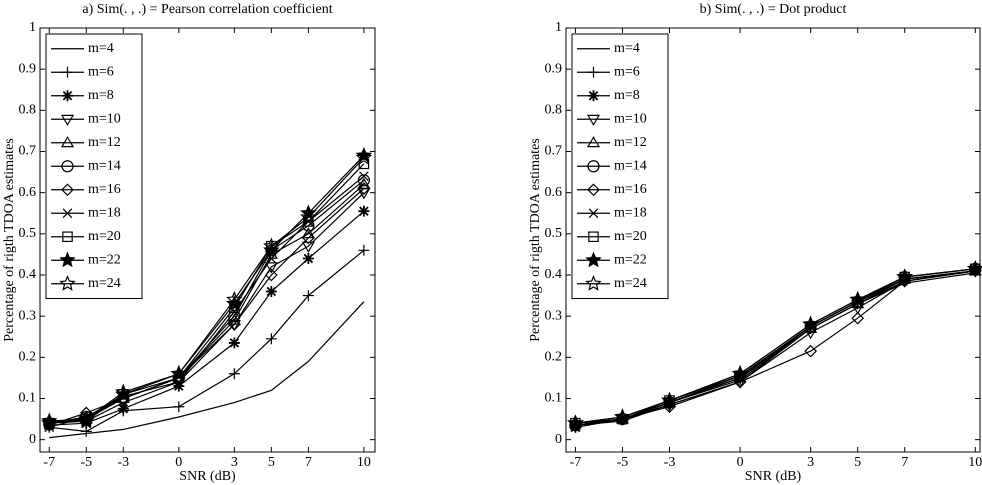 The width and height of the screenshot is (982, 485). What do you see at coordinates (28, 110) in the screenshot?
I see `y-tick-label: 0.8` at bounding box center [28, 110].